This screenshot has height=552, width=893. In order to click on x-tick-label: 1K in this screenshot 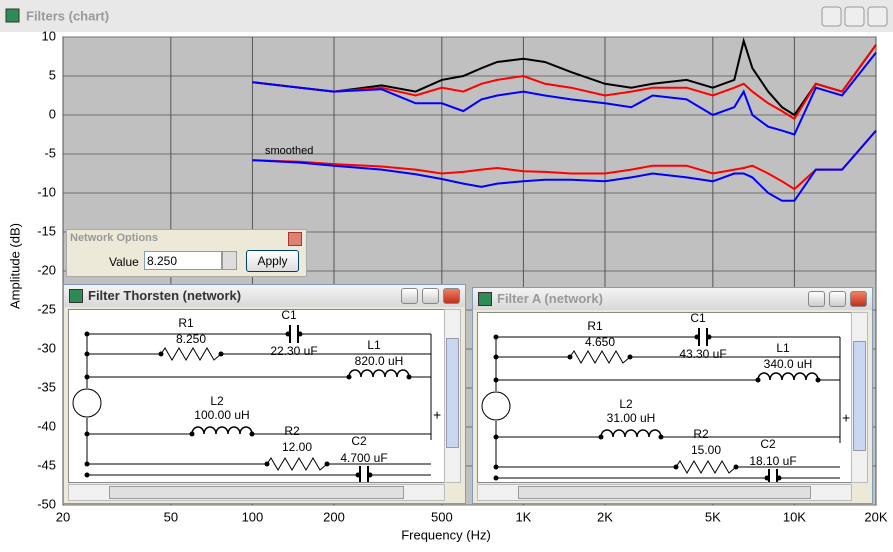, I will do `click(523, 516)`.